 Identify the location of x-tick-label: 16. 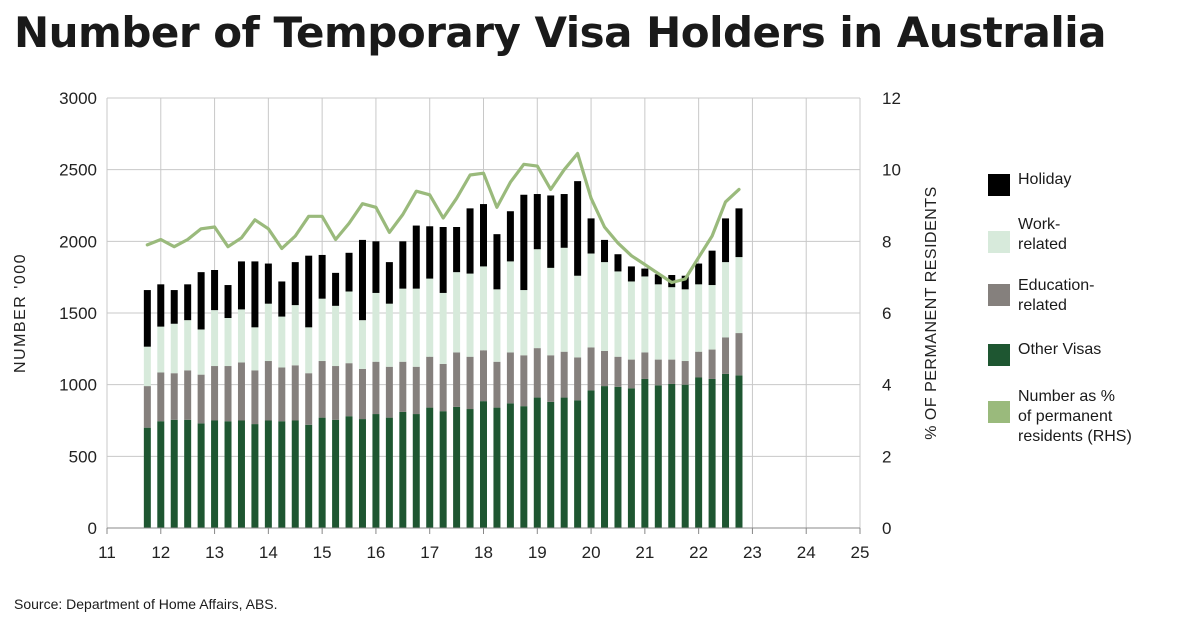
(375, 552).